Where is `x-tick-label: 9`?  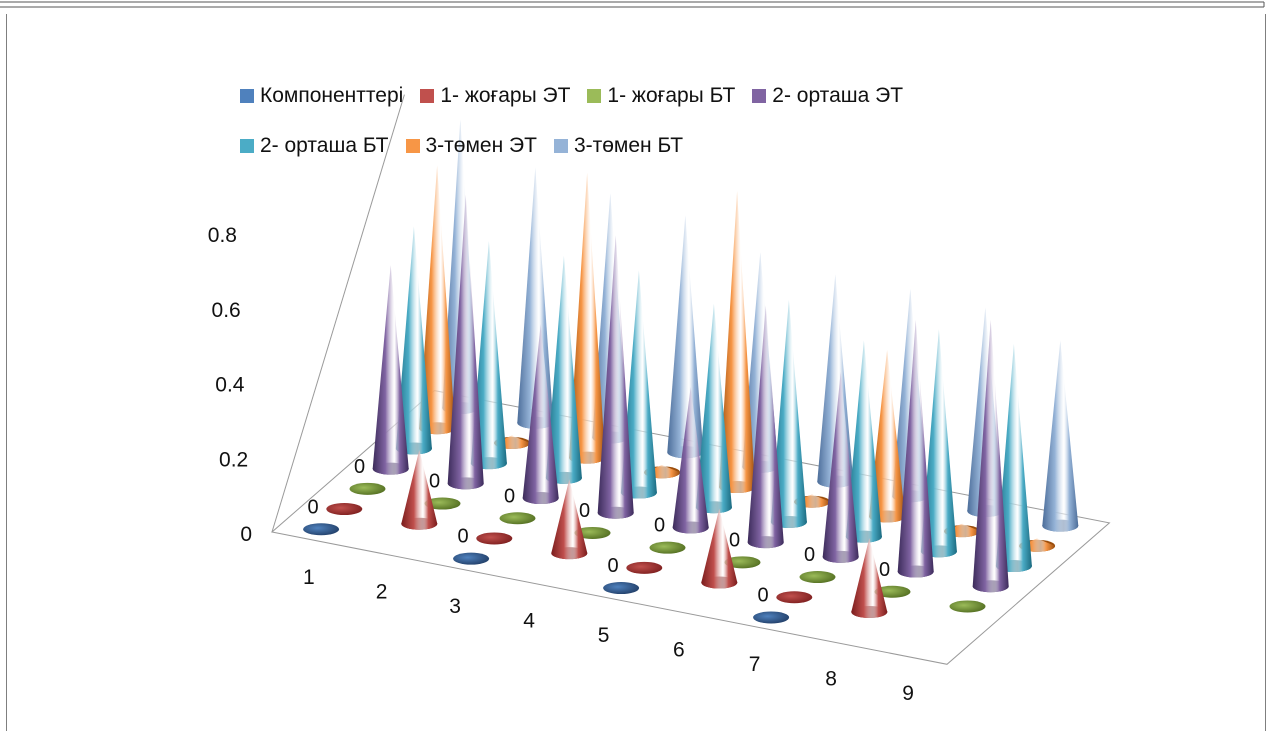 x-tick-label: 9 is located at coordinates (908, 693).